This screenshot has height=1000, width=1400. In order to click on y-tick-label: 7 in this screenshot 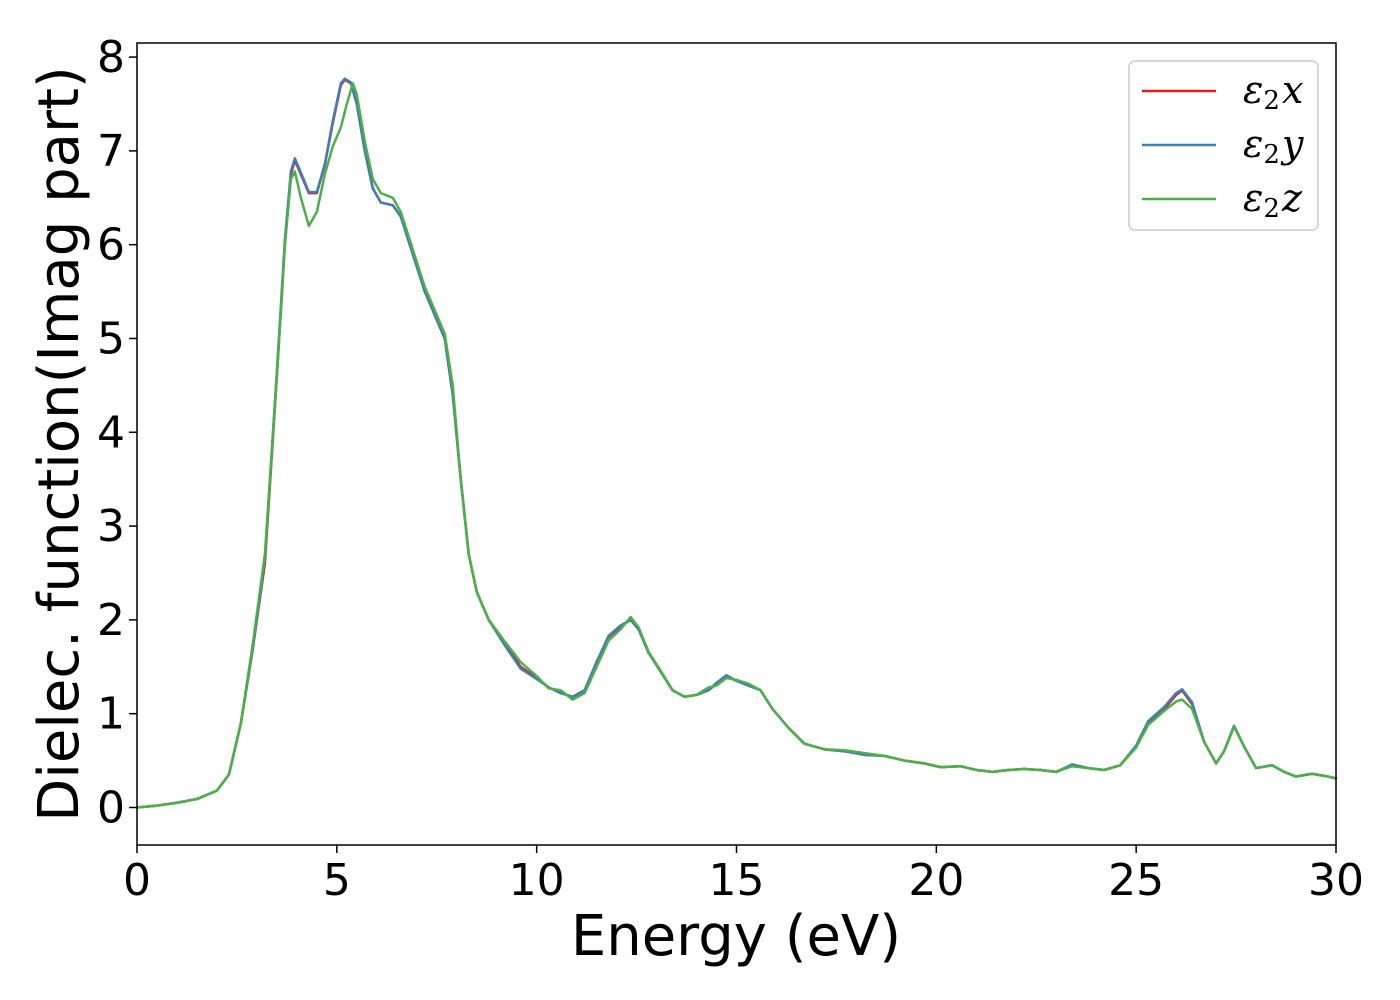, I will do `click(111, 151)`.